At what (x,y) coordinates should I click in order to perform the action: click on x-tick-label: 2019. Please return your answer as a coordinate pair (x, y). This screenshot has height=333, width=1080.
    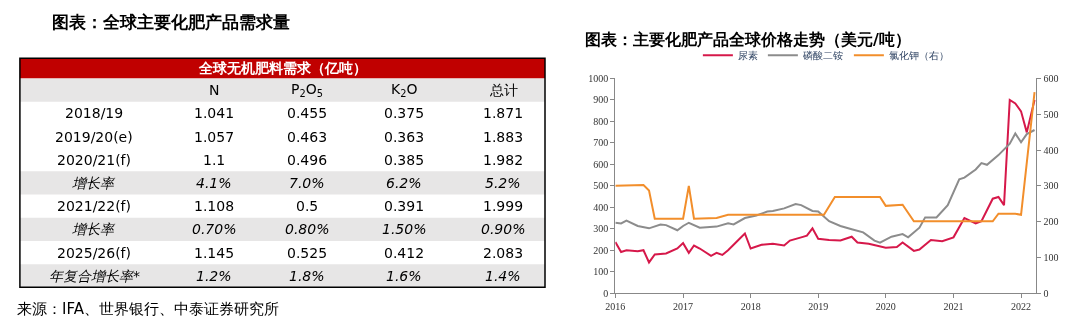
    Looking at the image, I should click on (818, 307).